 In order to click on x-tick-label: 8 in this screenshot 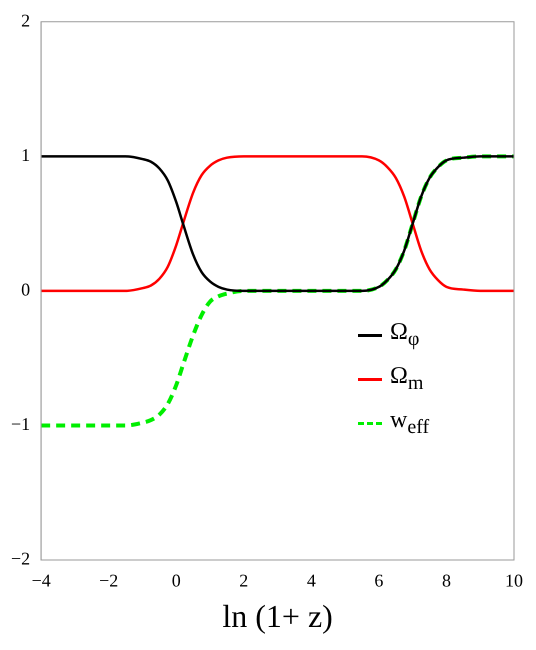, I will do `click(446, 580)`.